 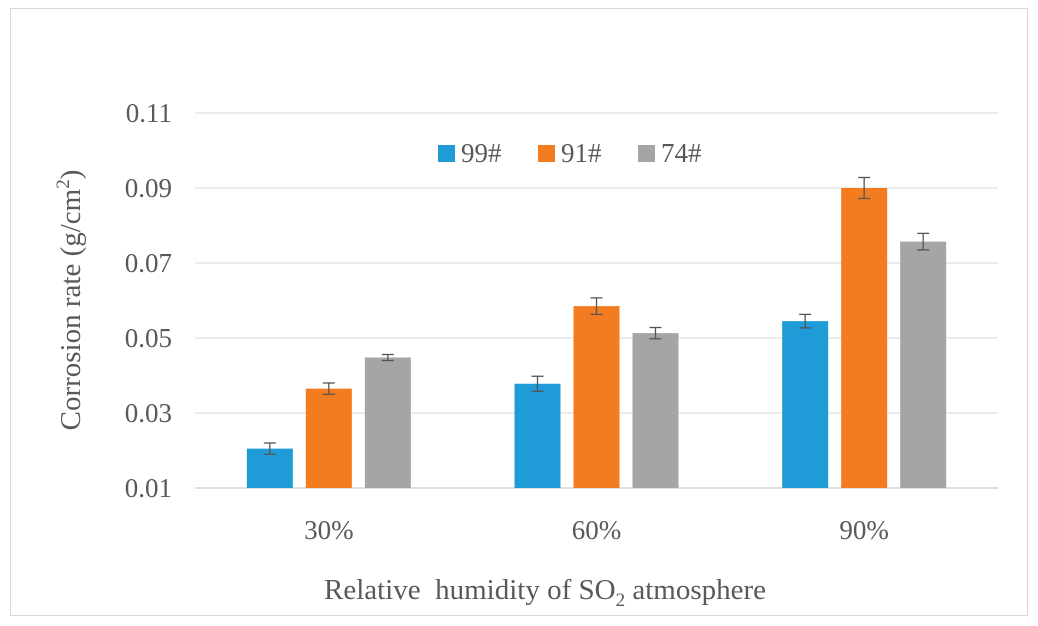 What do you see at coordinates (329, 530) in the screenshot?
I see `x-tick-label: 30%` at bounding box center [329, 530].